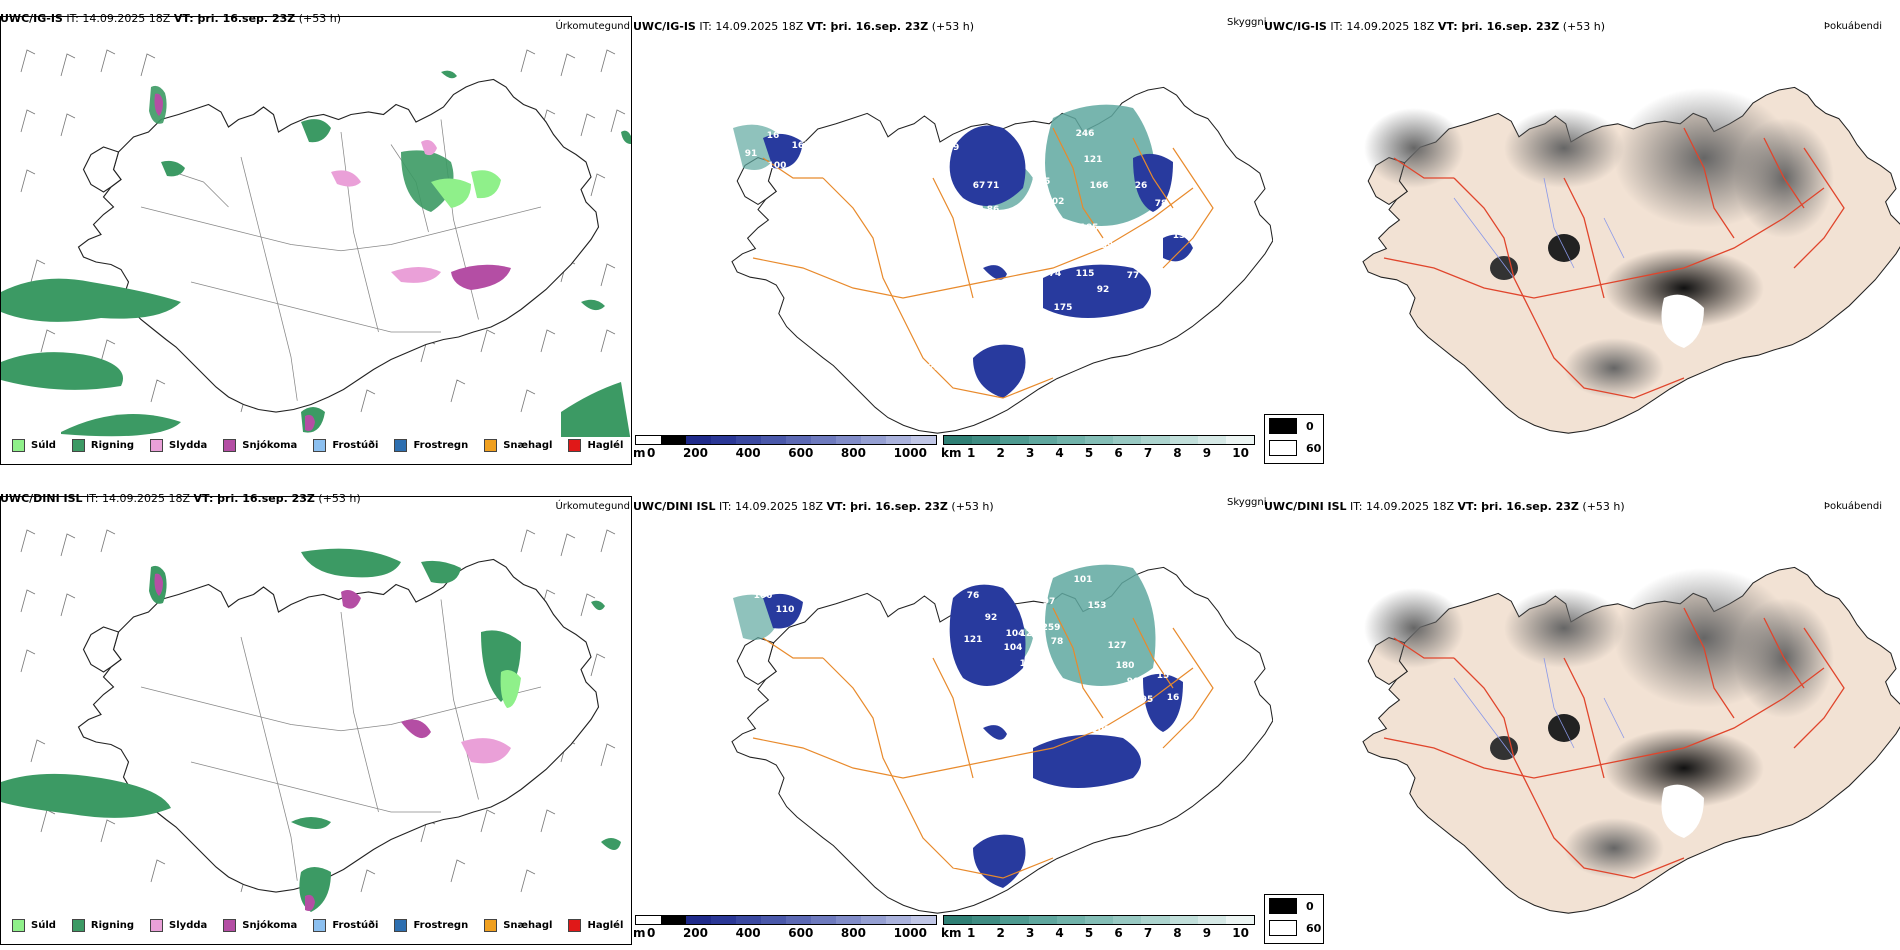 The height and width of the screenshot is (950, 1900). What do you see at coordinates (260, 925) in the screenshot?
I see `legend-snjokoma: Snjókoma` at bounding box center [260, 925].